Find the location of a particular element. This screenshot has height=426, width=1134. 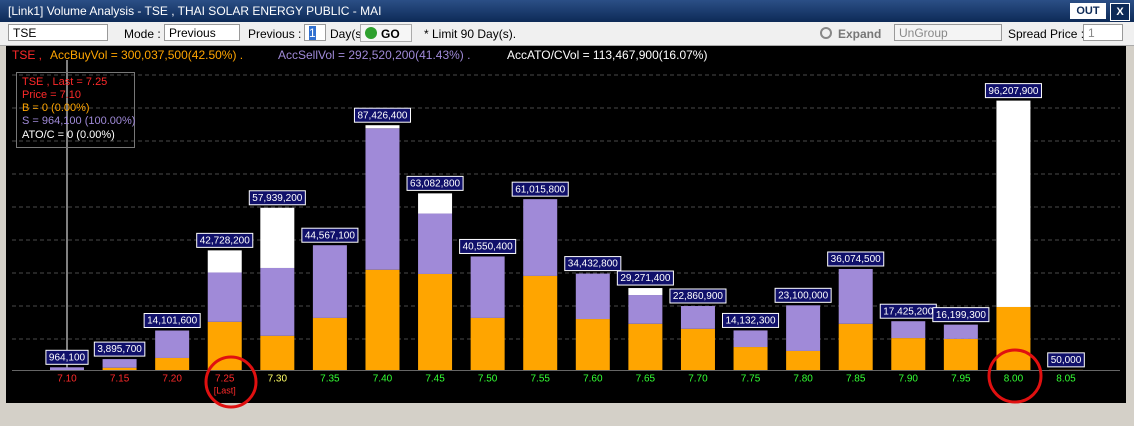

x-tick-label: 7.20 is located at coordinates (172, 379).